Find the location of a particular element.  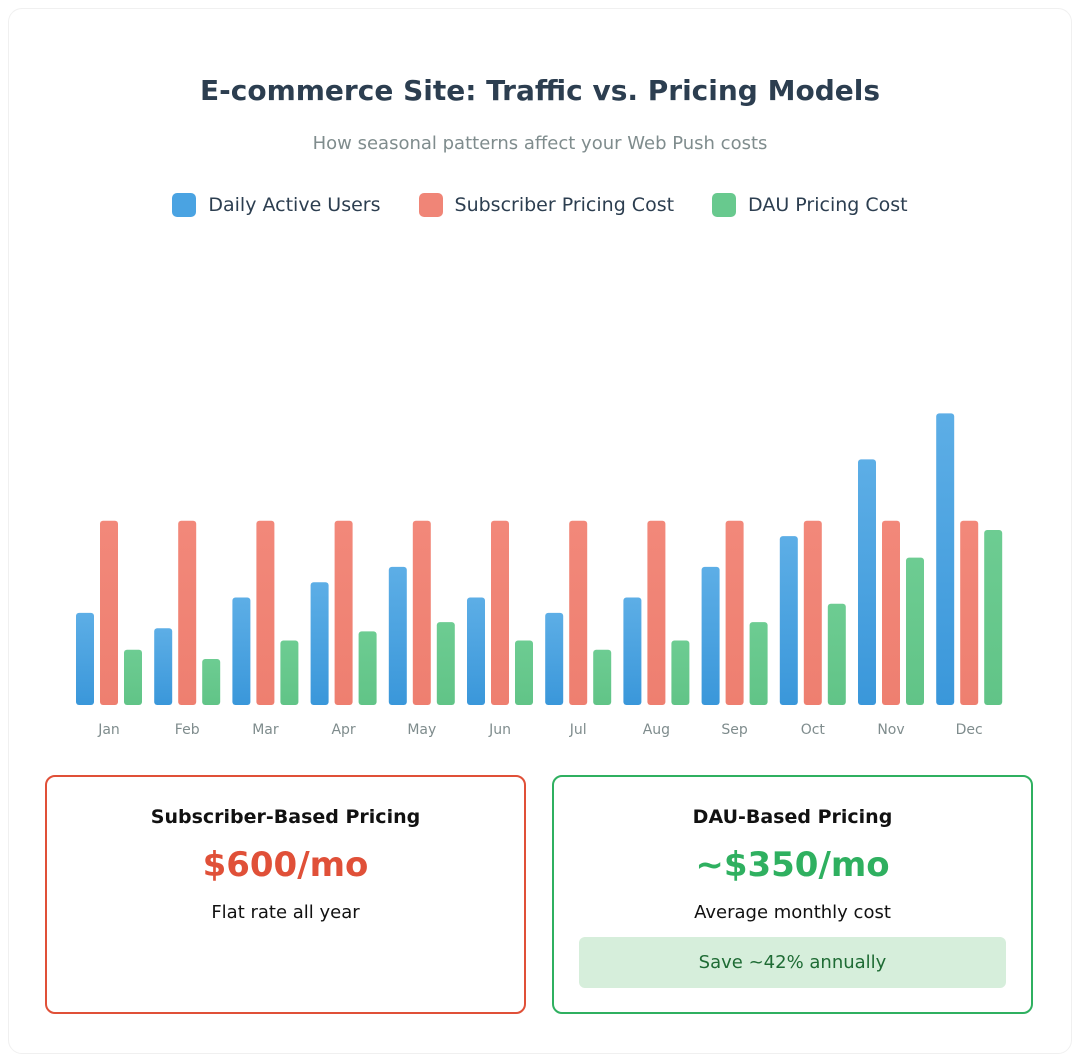

x-tick-jul: Jul is located at coordinates (578, 730).